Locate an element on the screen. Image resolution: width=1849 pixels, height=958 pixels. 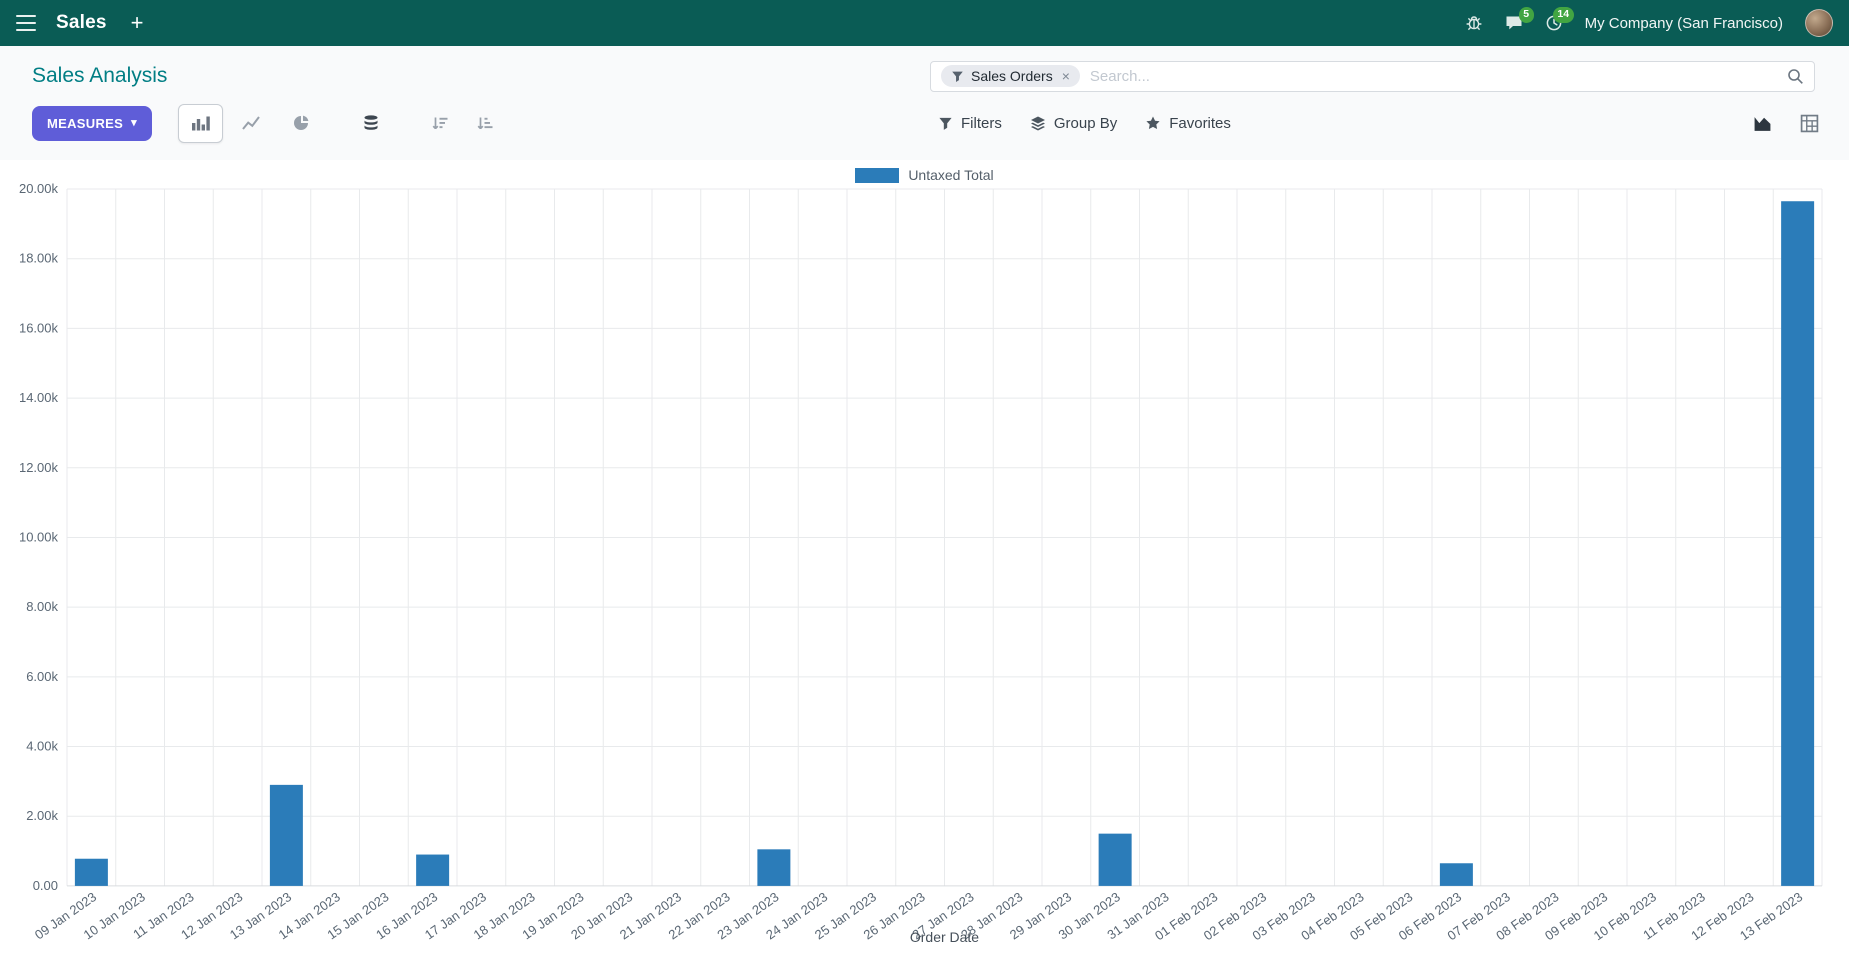
favorites-label: Favorites is located at coordinates (1200, 123).